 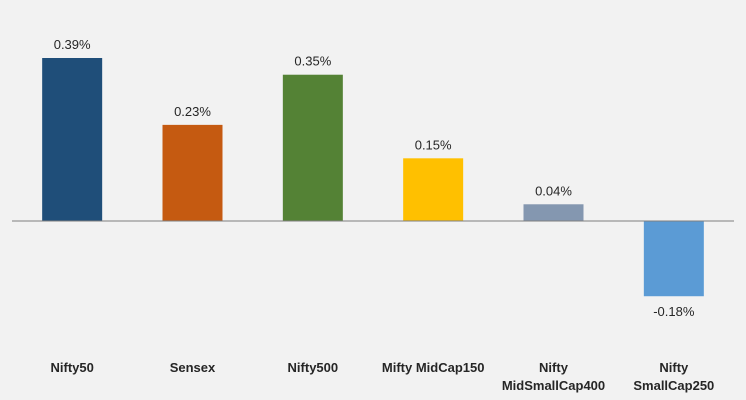 What do you see at coordinates (313, 367) in the screenshot?
I see `category-label-nifty500: Nifty500` at bounding box center [313, 367].